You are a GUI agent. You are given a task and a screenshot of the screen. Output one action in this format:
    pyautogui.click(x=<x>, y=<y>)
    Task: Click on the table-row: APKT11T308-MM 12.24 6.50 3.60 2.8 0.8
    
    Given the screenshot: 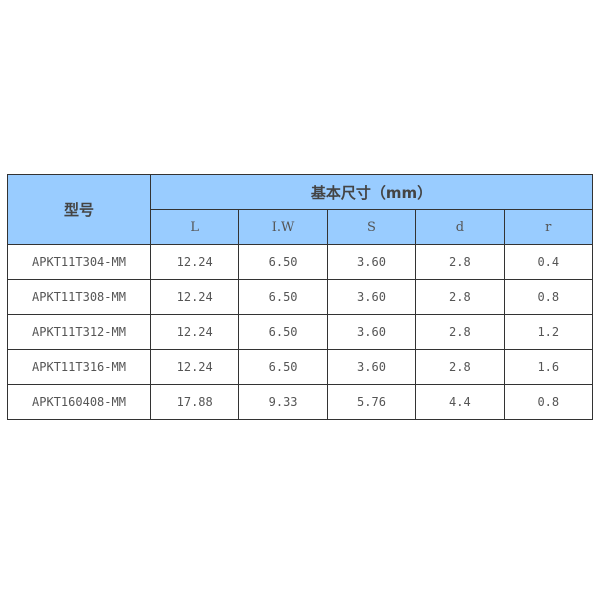 What is the action you would take?
    pyautogui.click(x=300, y=297)
    